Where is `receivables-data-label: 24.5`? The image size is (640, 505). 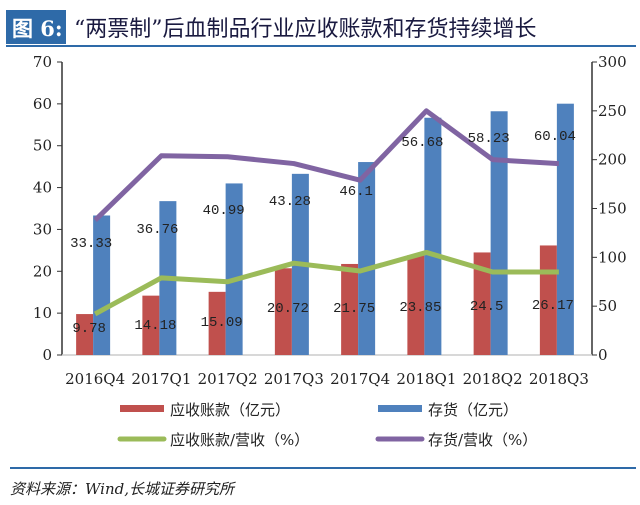
receivables-data-label: 24.5 is located at coordinates (487, 307).